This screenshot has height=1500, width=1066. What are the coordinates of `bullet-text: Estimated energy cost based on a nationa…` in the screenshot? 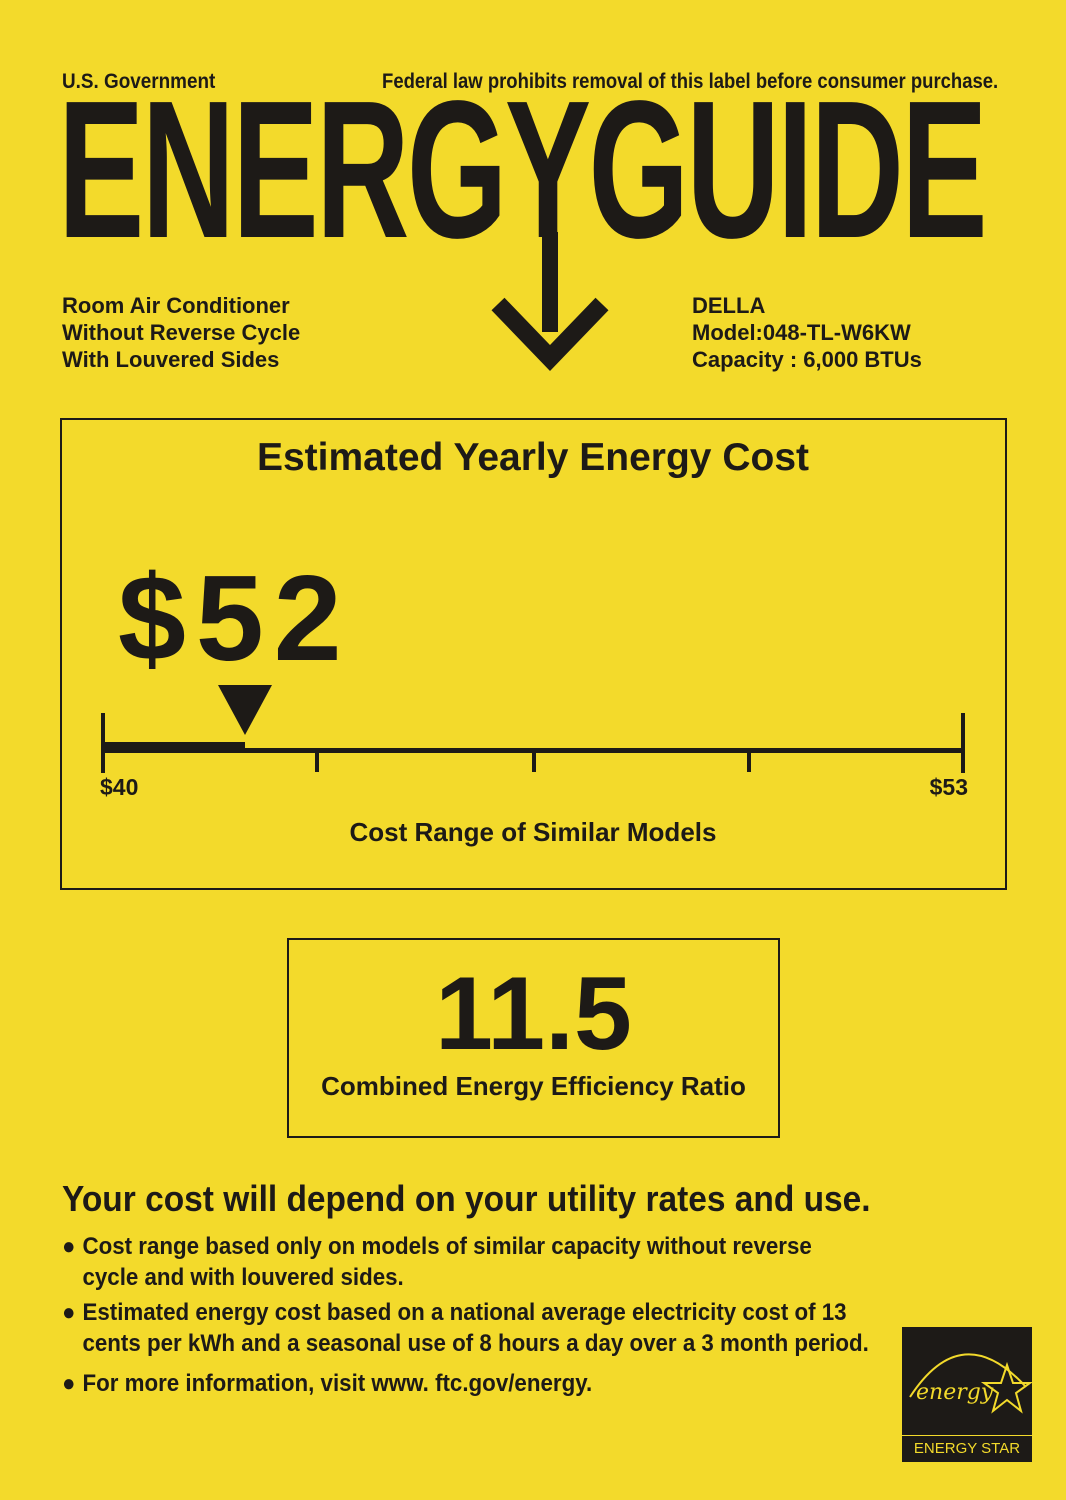 It's located at (464, 1312).